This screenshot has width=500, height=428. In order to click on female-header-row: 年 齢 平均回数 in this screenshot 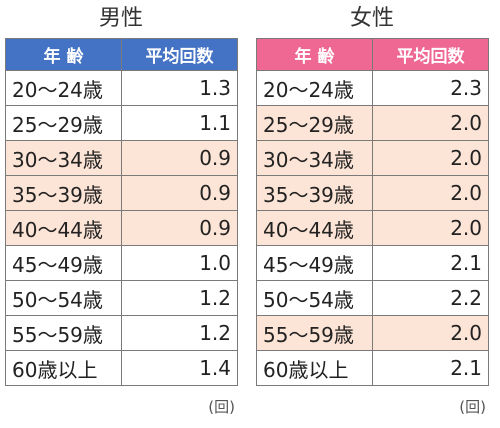, I will do `click(372, 54)`.